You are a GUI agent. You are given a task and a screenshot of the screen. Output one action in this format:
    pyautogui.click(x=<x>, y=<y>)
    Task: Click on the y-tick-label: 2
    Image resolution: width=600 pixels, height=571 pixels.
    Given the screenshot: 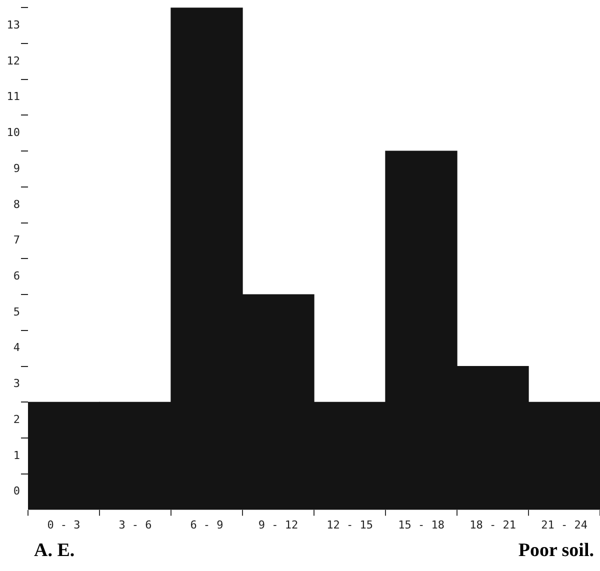 What is the action you would take?
    pyautogui.click(x=16, y=419)
    